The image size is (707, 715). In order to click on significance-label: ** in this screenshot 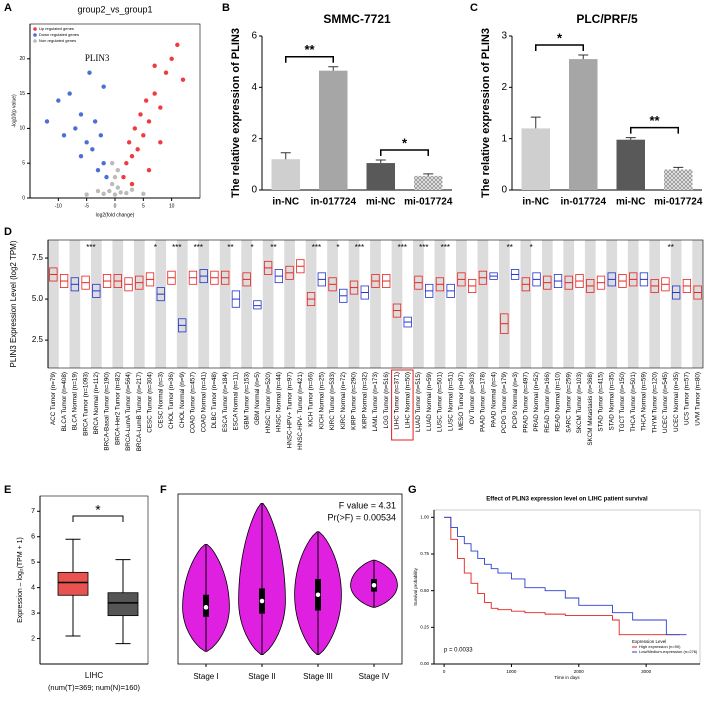, I will do `click(671, 247)`.